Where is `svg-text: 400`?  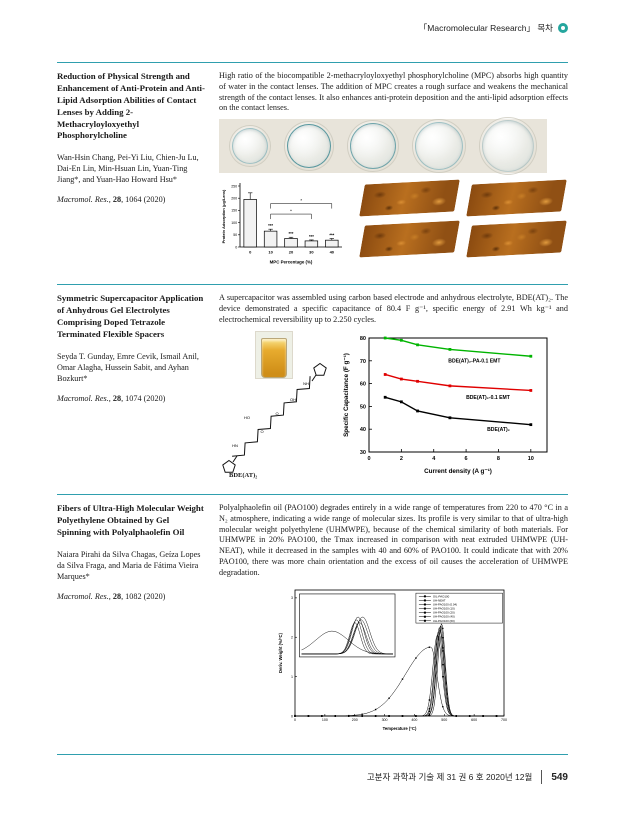
svg-text: 400 is located at coordinates (414, 720).